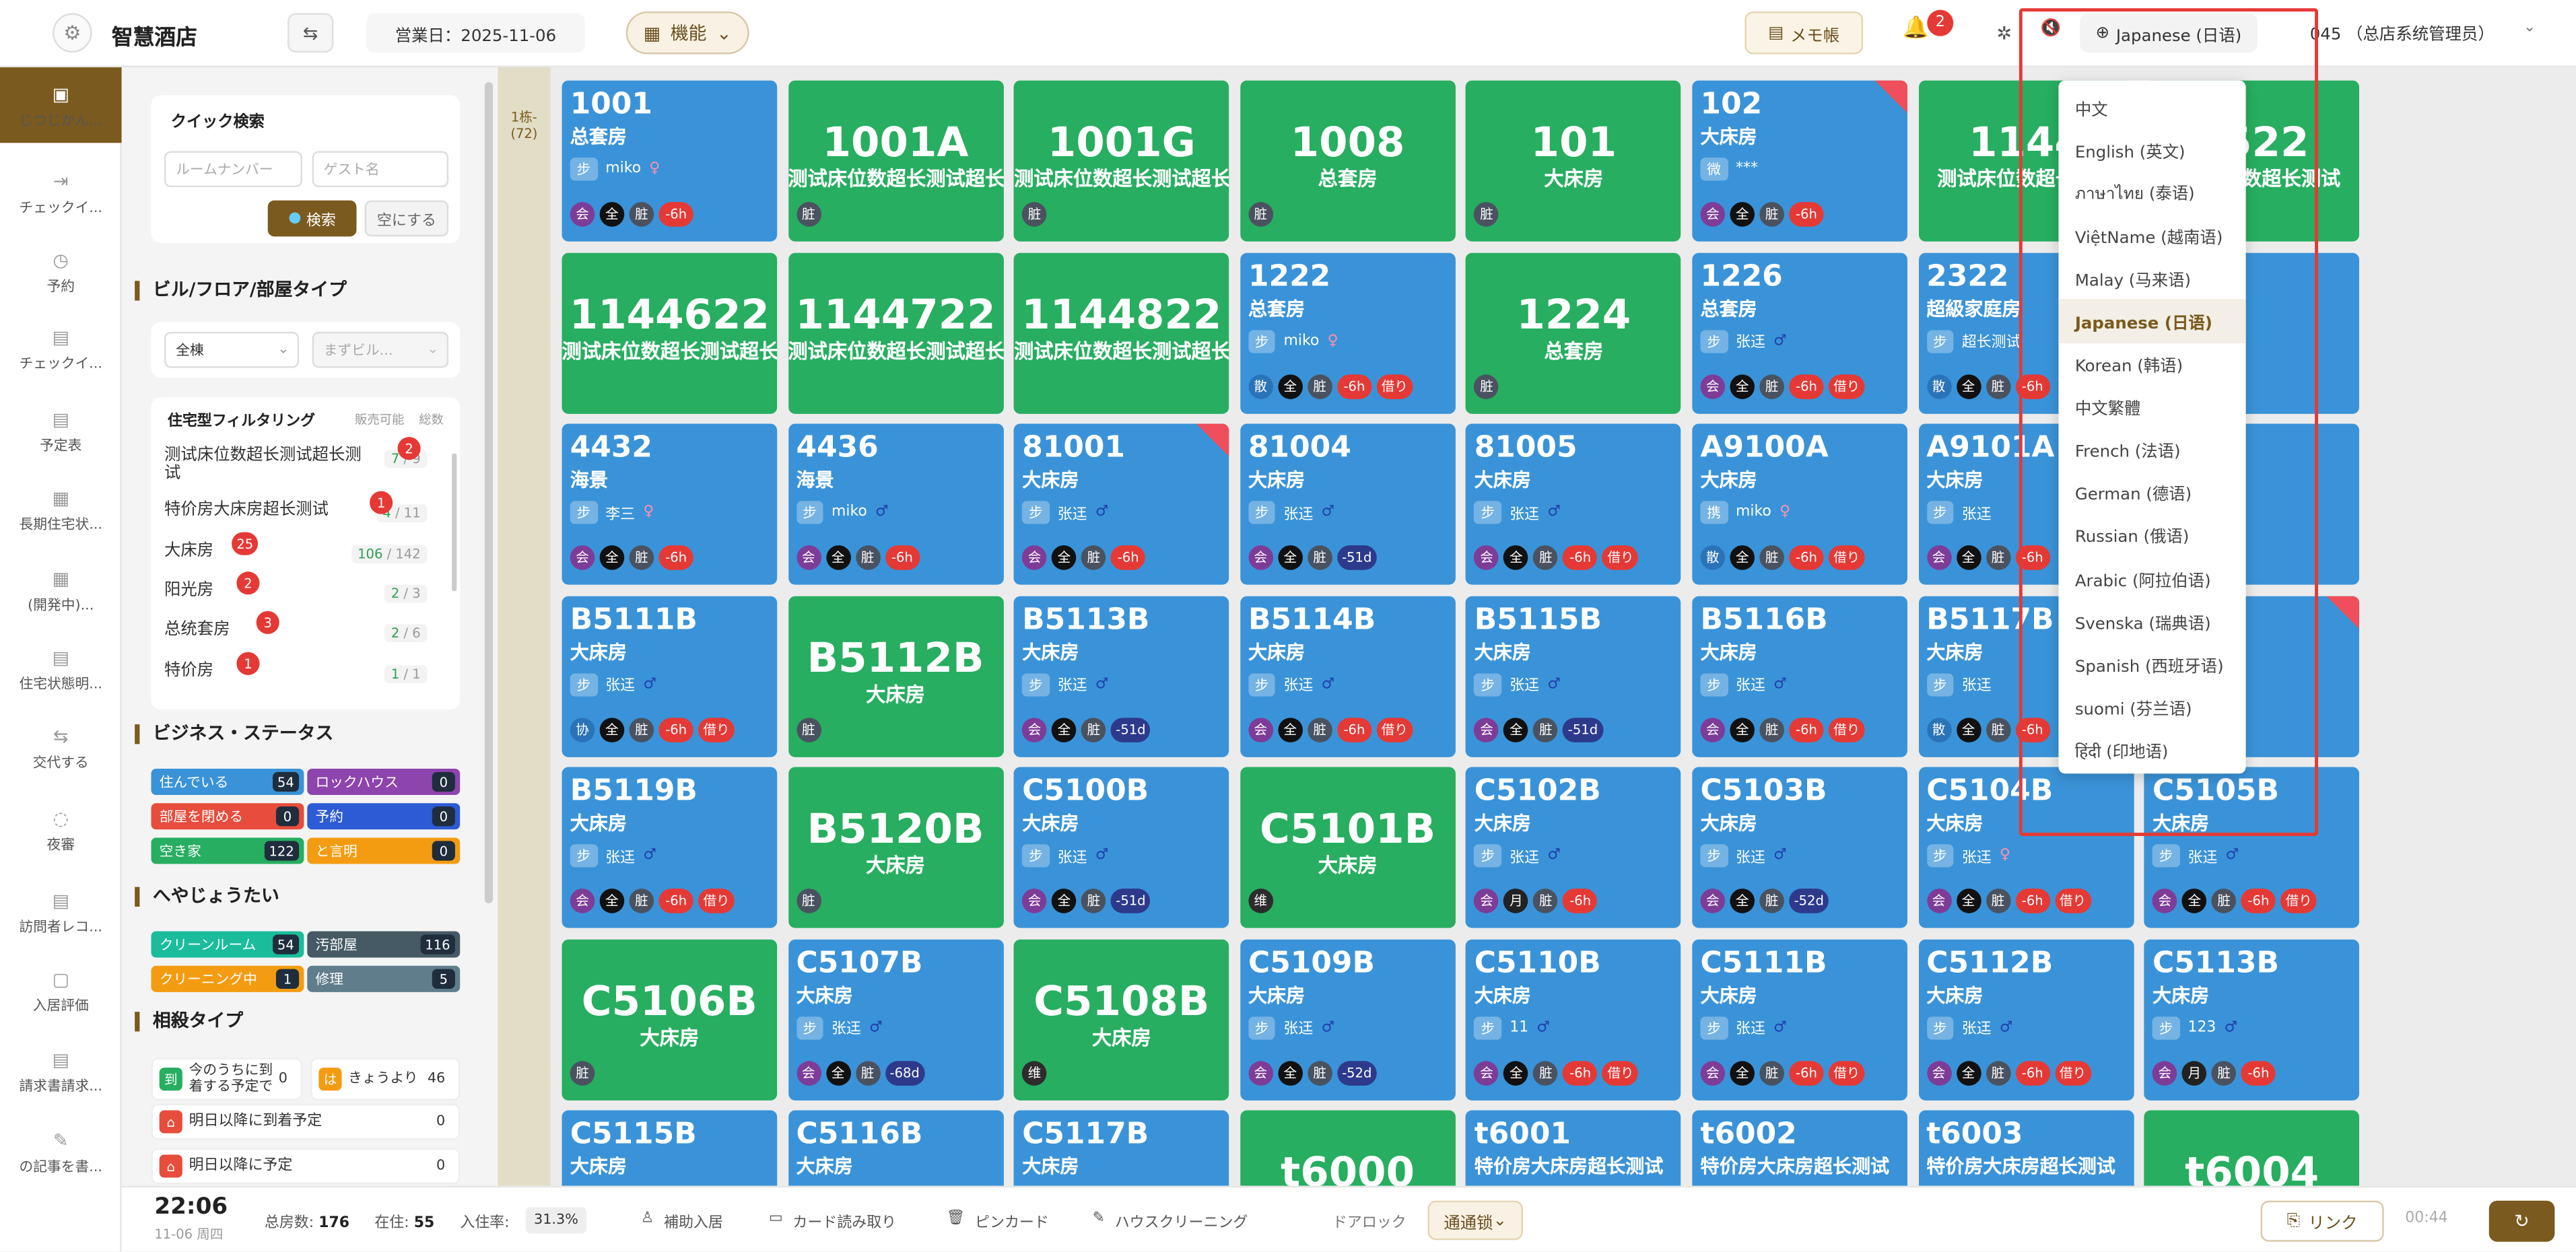 Image resolution: width=2576 pixels, height=1252 pixels. I want to click on room-card: t6002 特价房大床房超长测试, so click(1799, 1148).